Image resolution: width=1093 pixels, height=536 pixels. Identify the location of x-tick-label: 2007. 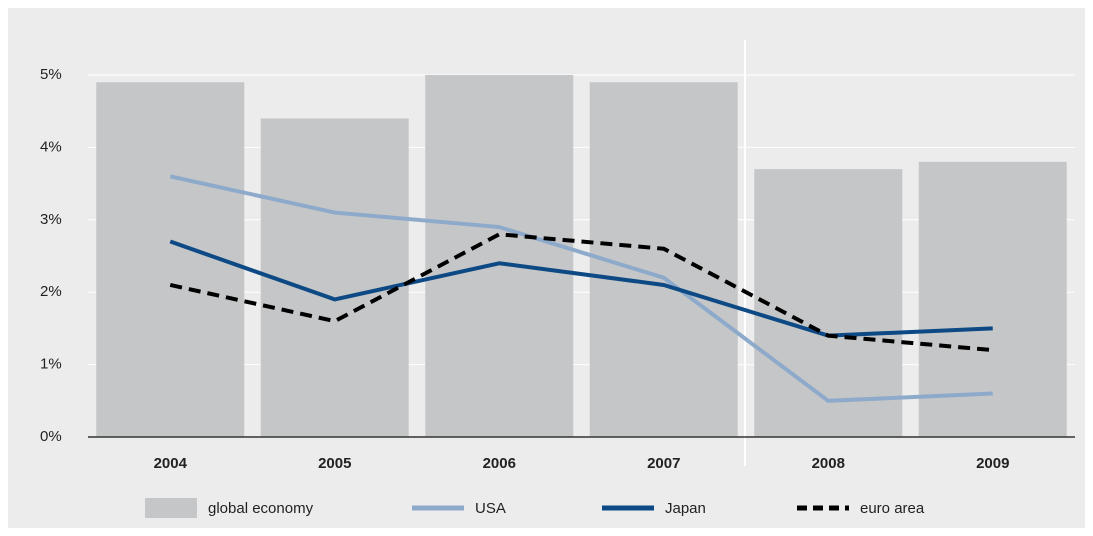
(663, 463).